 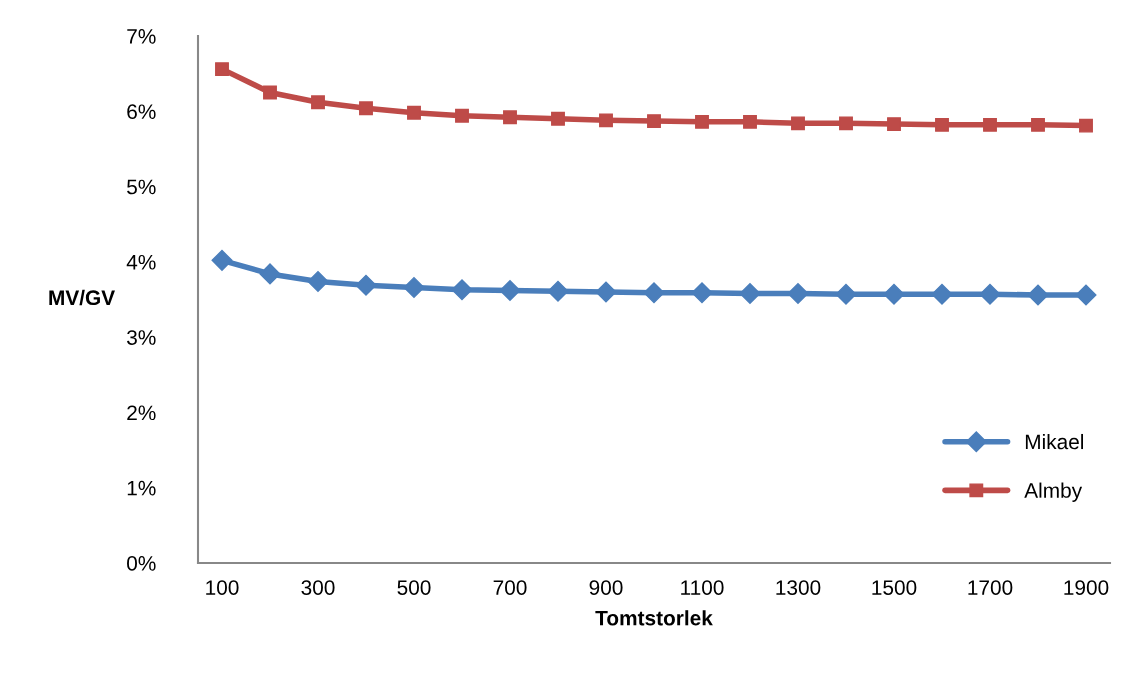 I want to click on x-tick-label: 1500, so click(x=894, y=587).